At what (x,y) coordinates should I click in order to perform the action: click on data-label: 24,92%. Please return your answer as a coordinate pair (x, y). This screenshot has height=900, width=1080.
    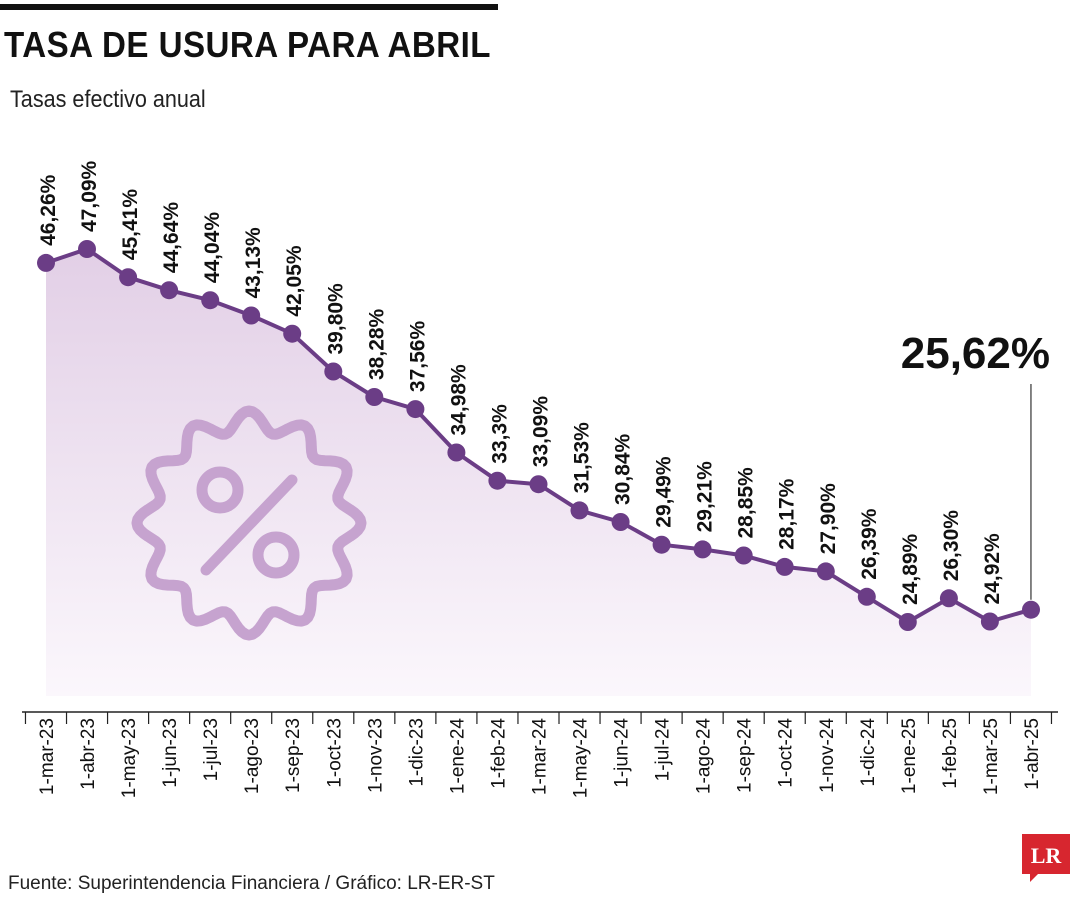
    Looking at the image, I should click on (992, 569).